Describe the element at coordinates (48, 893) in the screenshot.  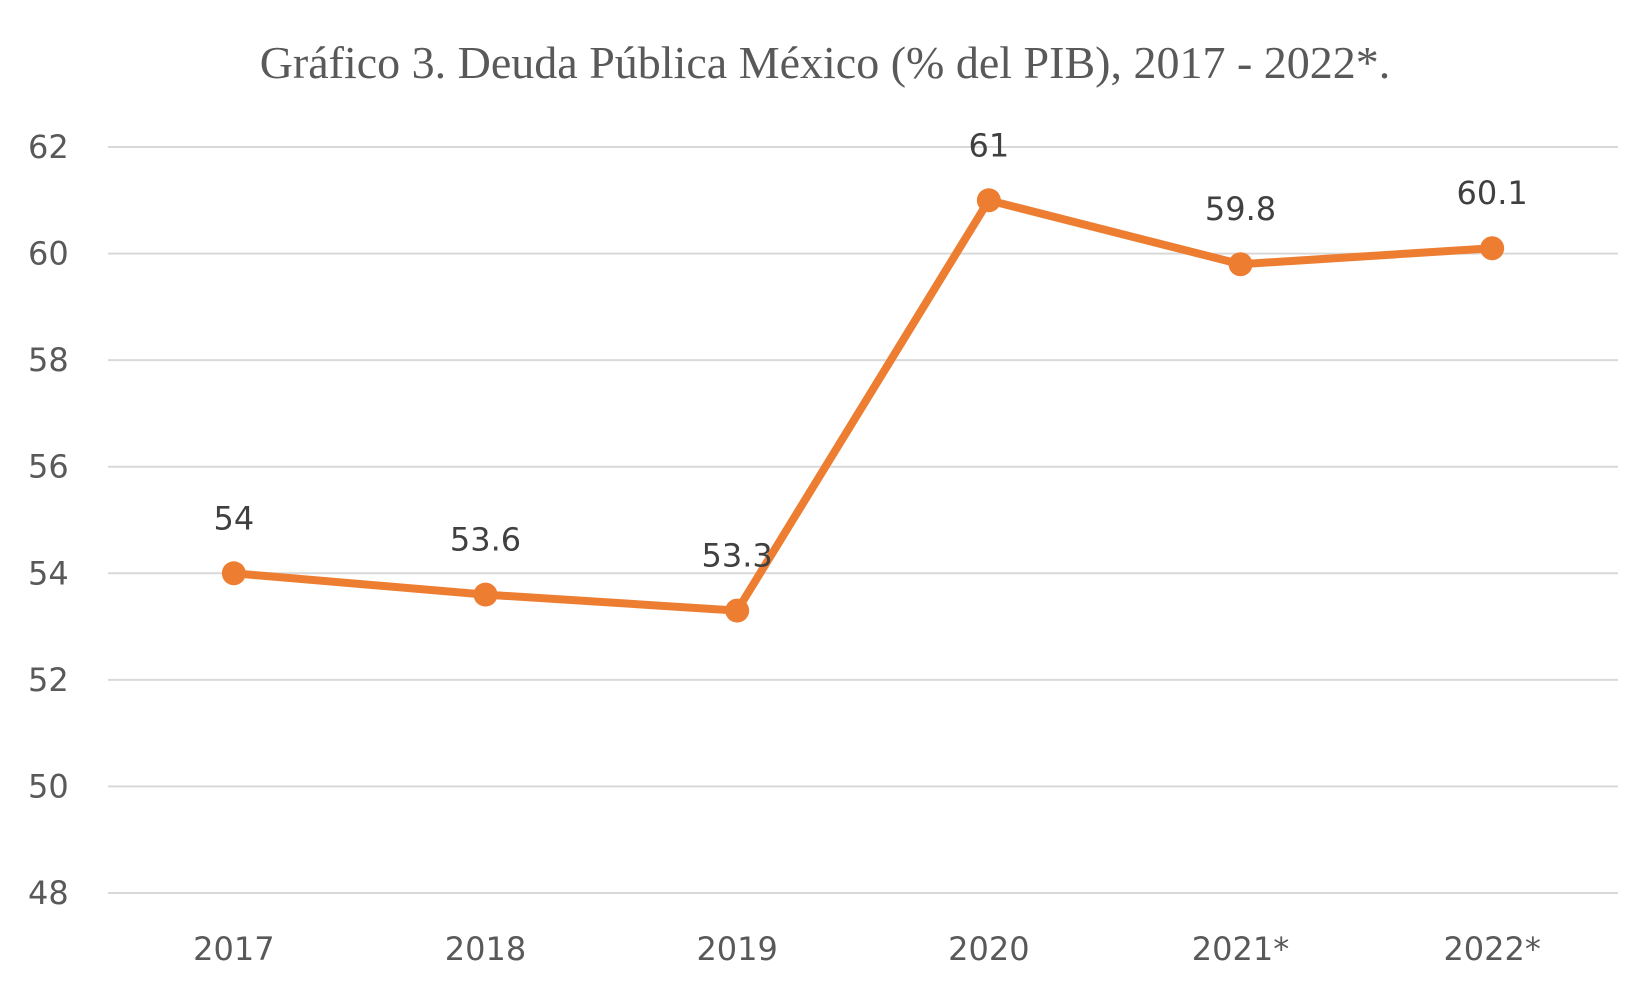
I see `y-tick-label: 48` at that location.